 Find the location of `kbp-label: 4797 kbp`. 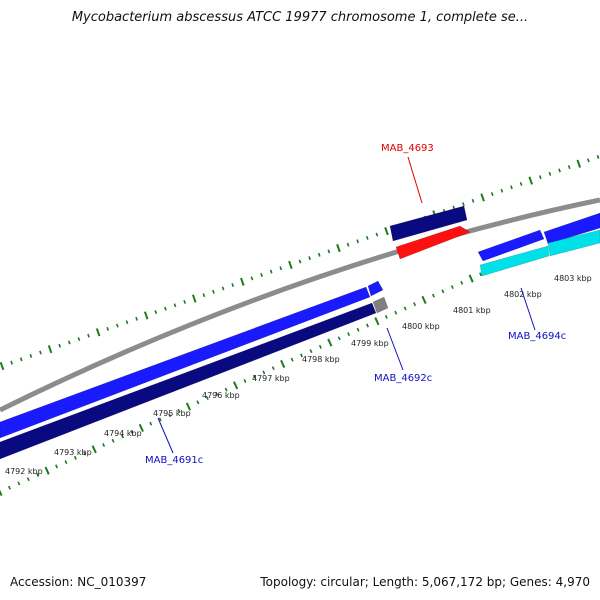

kbp-label: 4797 kbp is located at coordinates (271, 378).